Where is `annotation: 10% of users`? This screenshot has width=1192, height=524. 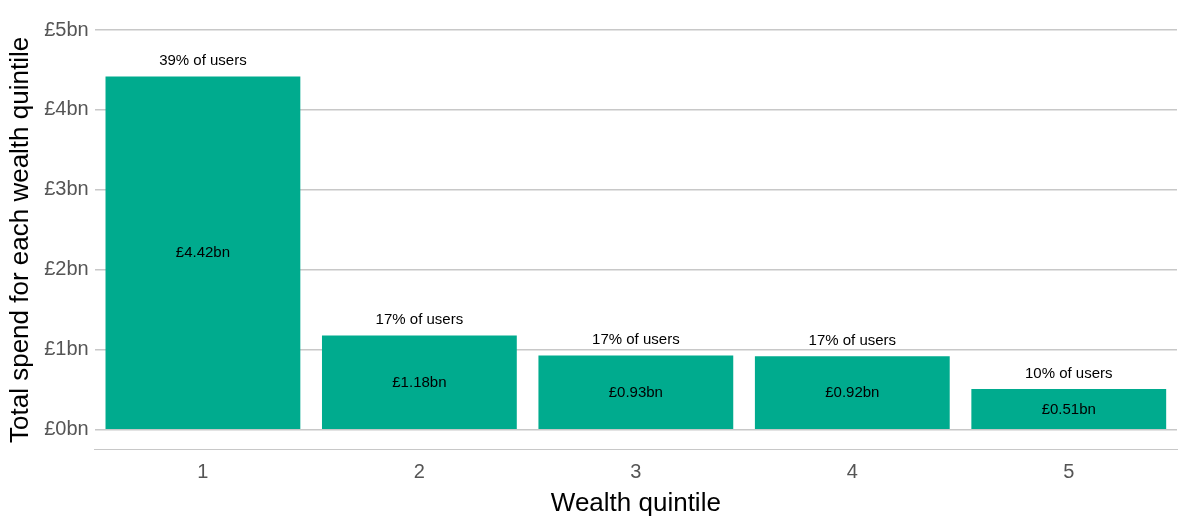
annotation: 10% of users is located at coordinates (1069, 372).